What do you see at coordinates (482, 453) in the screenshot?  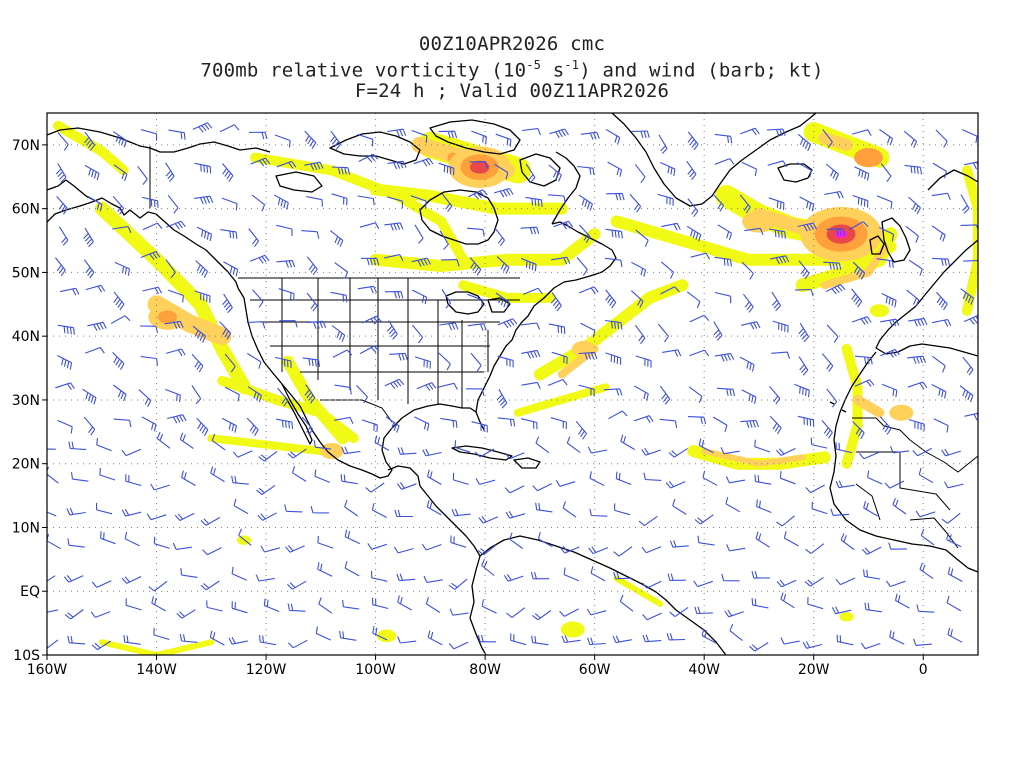 I see `coast-cuba` at bounding box center [482, 453].